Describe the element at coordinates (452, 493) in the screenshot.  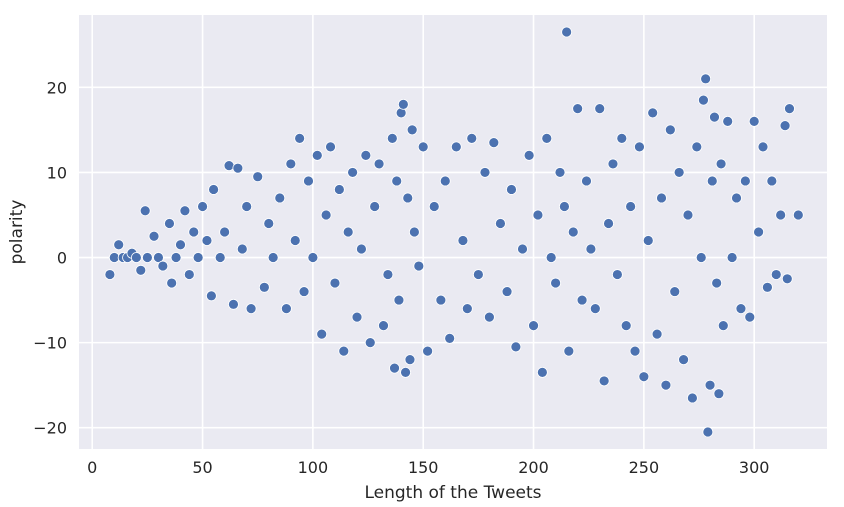
I see `x-axis-label: Length of the Tweets` at that location.